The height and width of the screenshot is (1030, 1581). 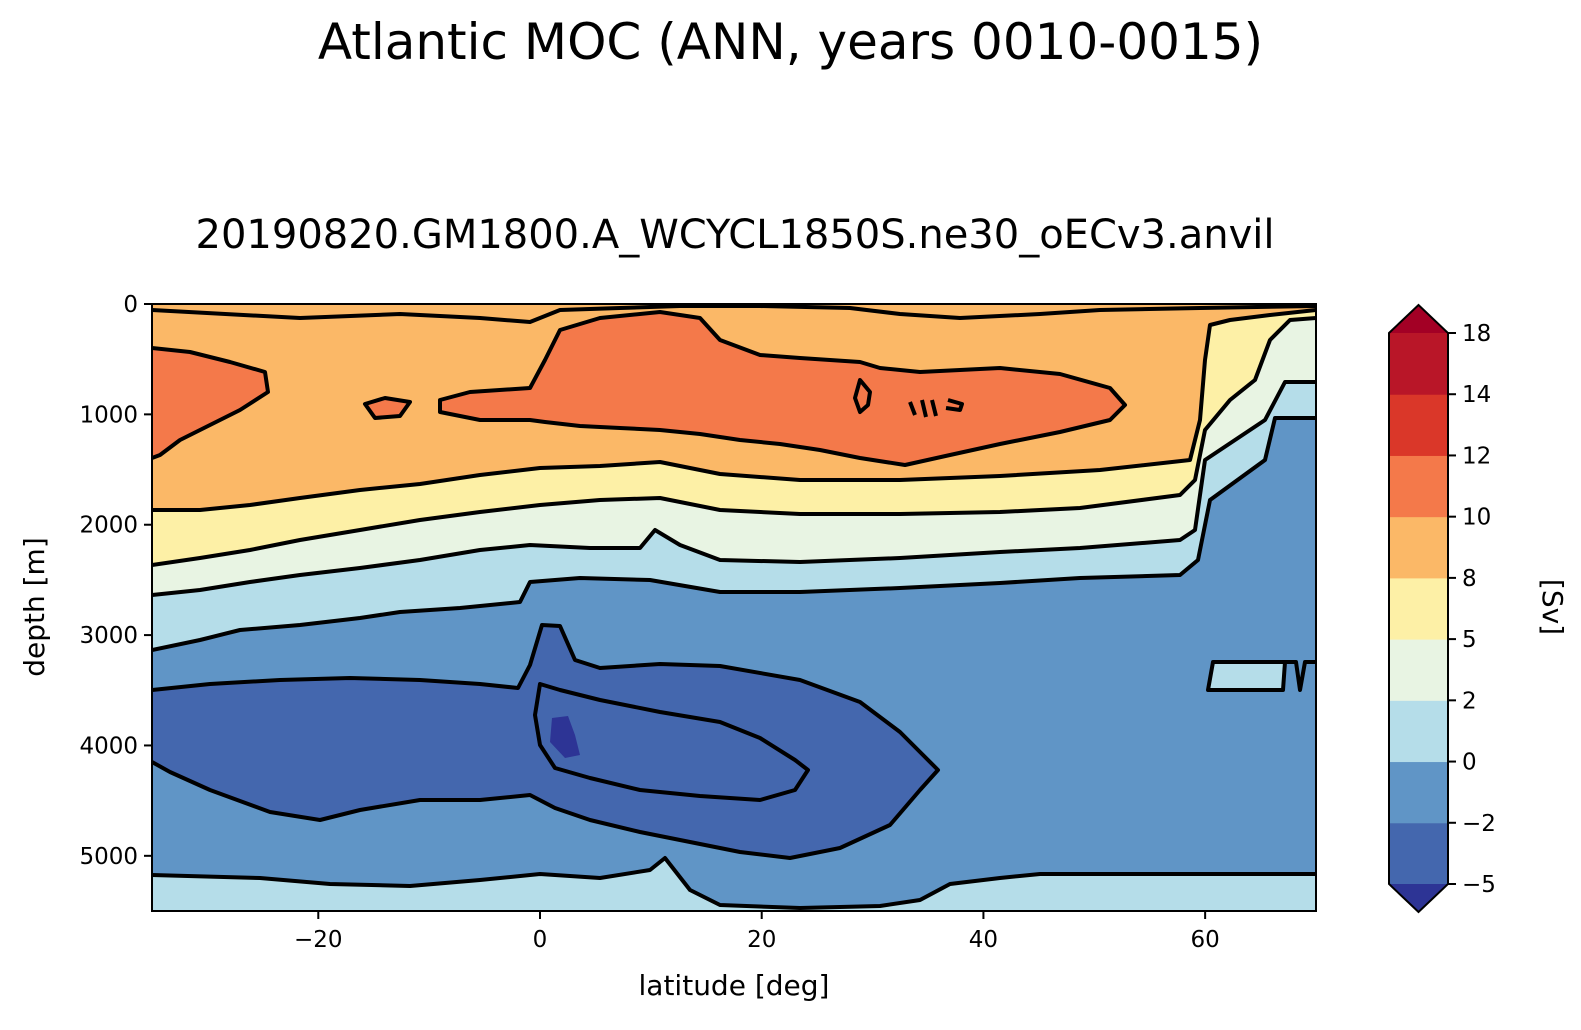 I want to click on x-axis-label: latitude [deg], so click(x=734, y=985).